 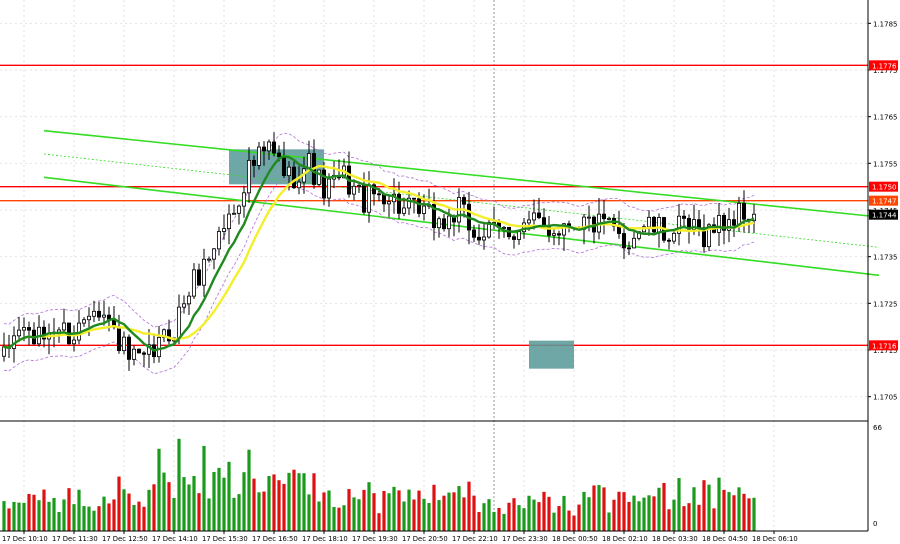 I want to click on time-tick-label: 17 Dec 19:30, so click(x=375, y=539).